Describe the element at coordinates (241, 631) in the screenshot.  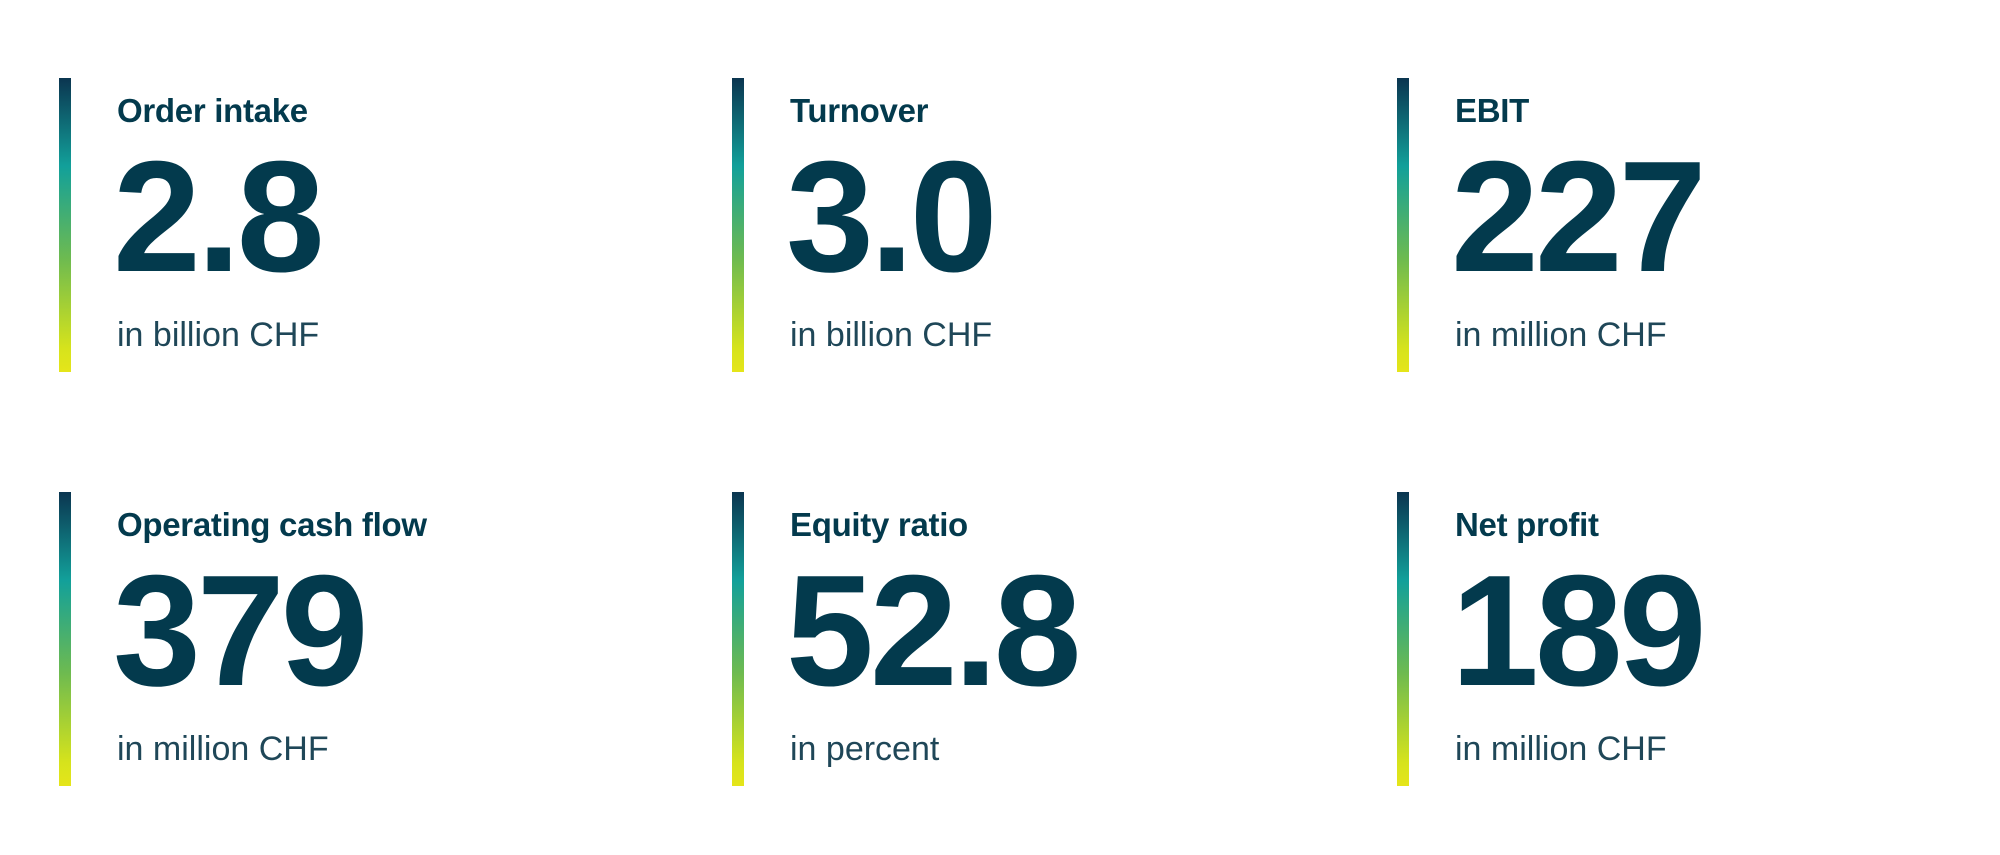
I see `kpi-value: 379` at that location.